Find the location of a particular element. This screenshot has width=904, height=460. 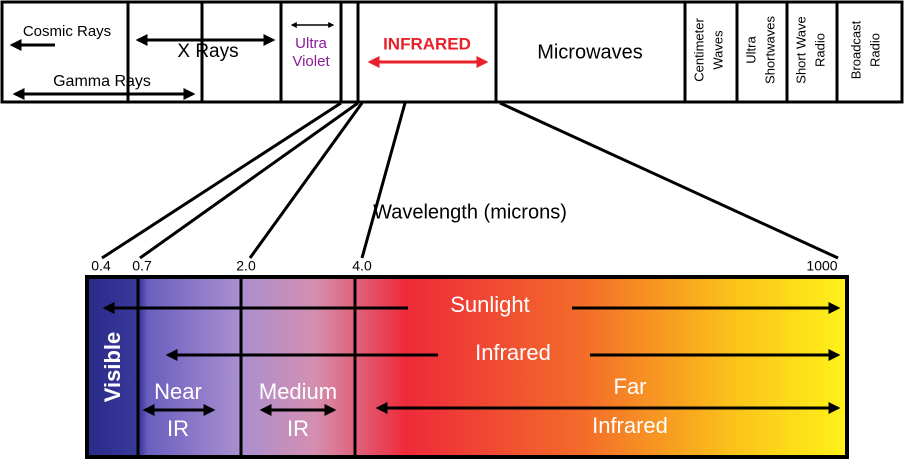

band-label: Waves is located at coordinates (717, 50).